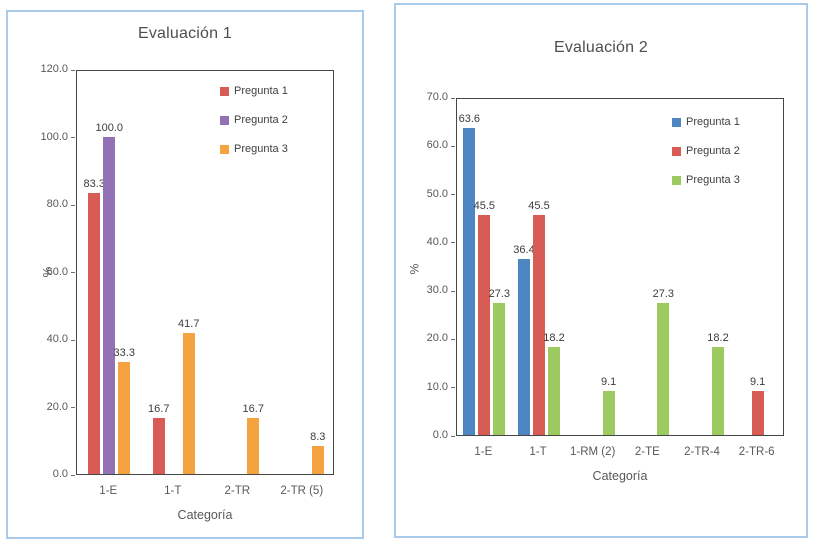 The height and width of the screenshot is (547, 817). I want to click on y-tick-label: 10.0, so click(437, 386).